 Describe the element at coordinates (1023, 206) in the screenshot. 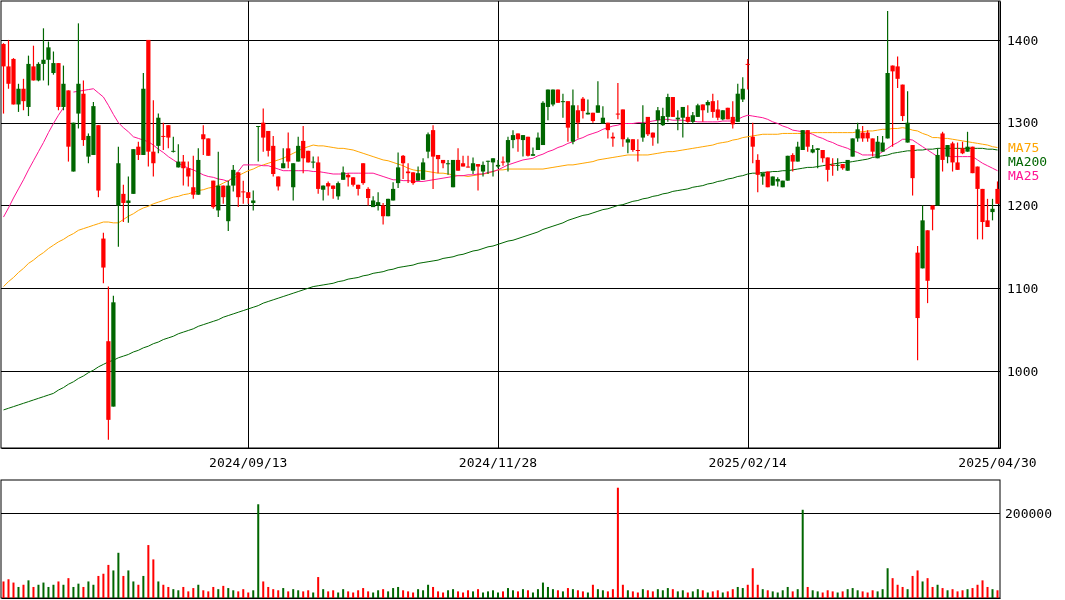

I see `y-tick-label: 1200` at that location.